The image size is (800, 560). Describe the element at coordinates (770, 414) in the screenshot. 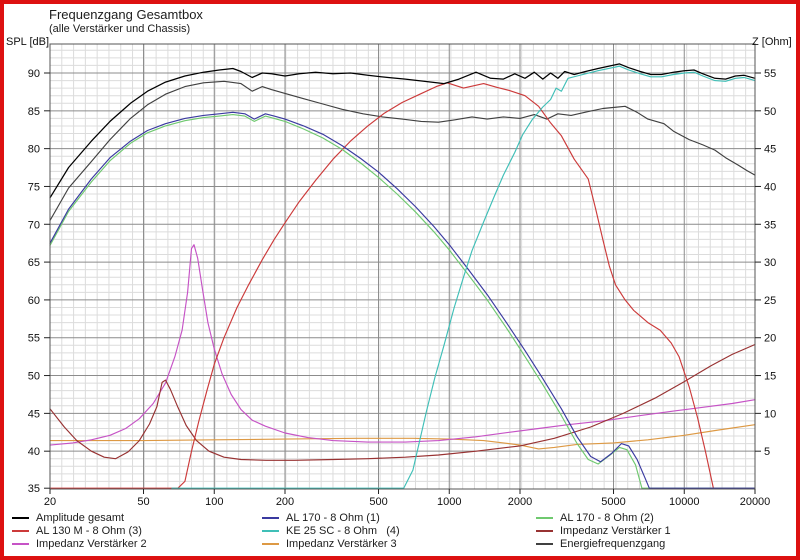

I see `right-tick-label: 10` at that location.